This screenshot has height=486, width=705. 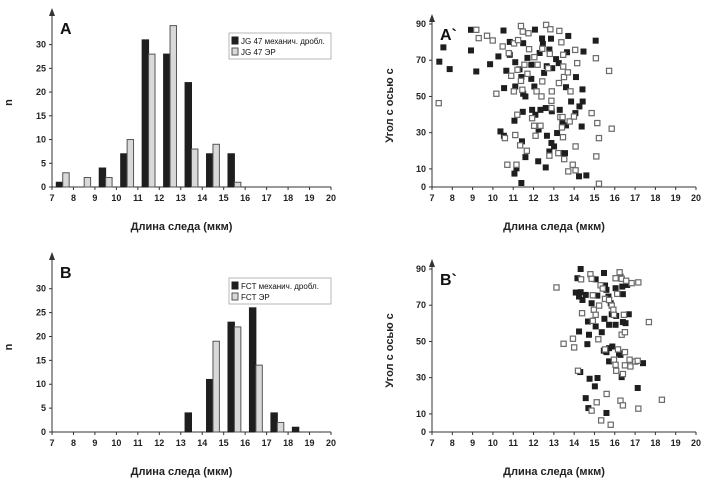 I want to click on x-tick-label: 16, so click(x=615, y=443).